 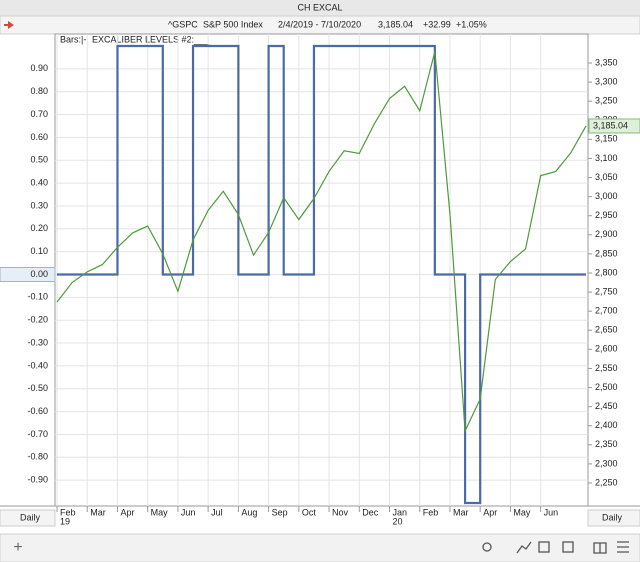 I want to click on x-tick-label: Oct, so click(x=309, y=512).